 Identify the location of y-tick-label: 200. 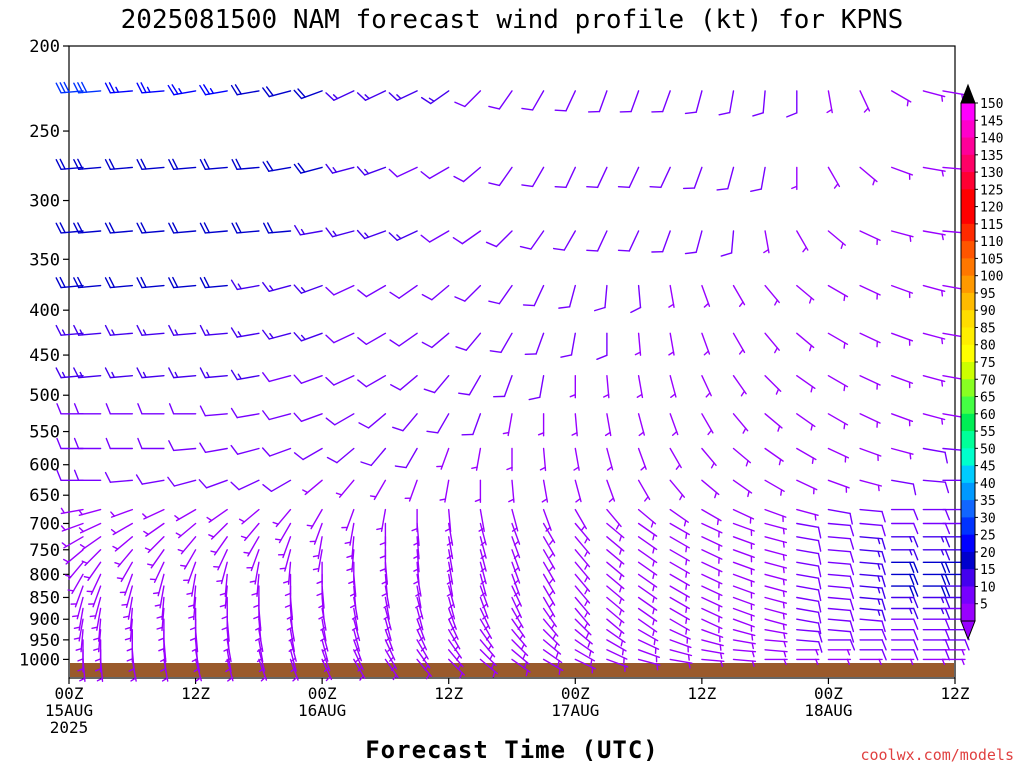
(44, 47).